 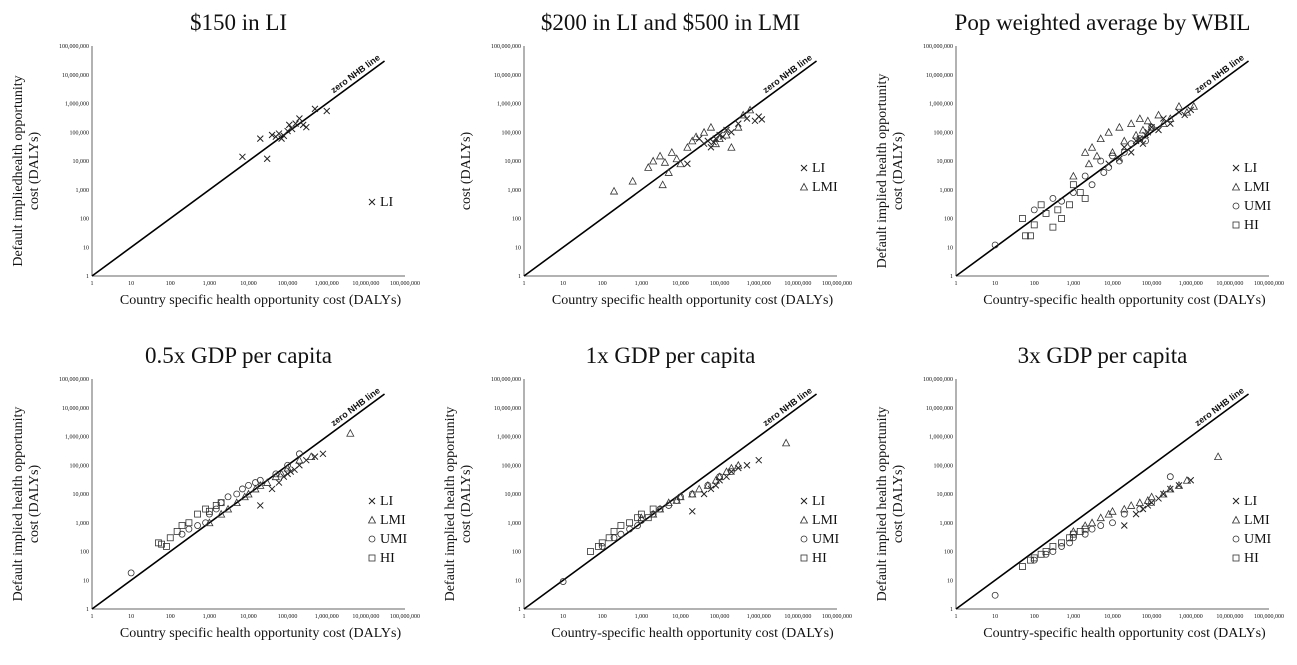 What do you see at coordinates (1251, 501) in the screenshot?
I see `legend-label: LI` at bounding box center [1251, 501].